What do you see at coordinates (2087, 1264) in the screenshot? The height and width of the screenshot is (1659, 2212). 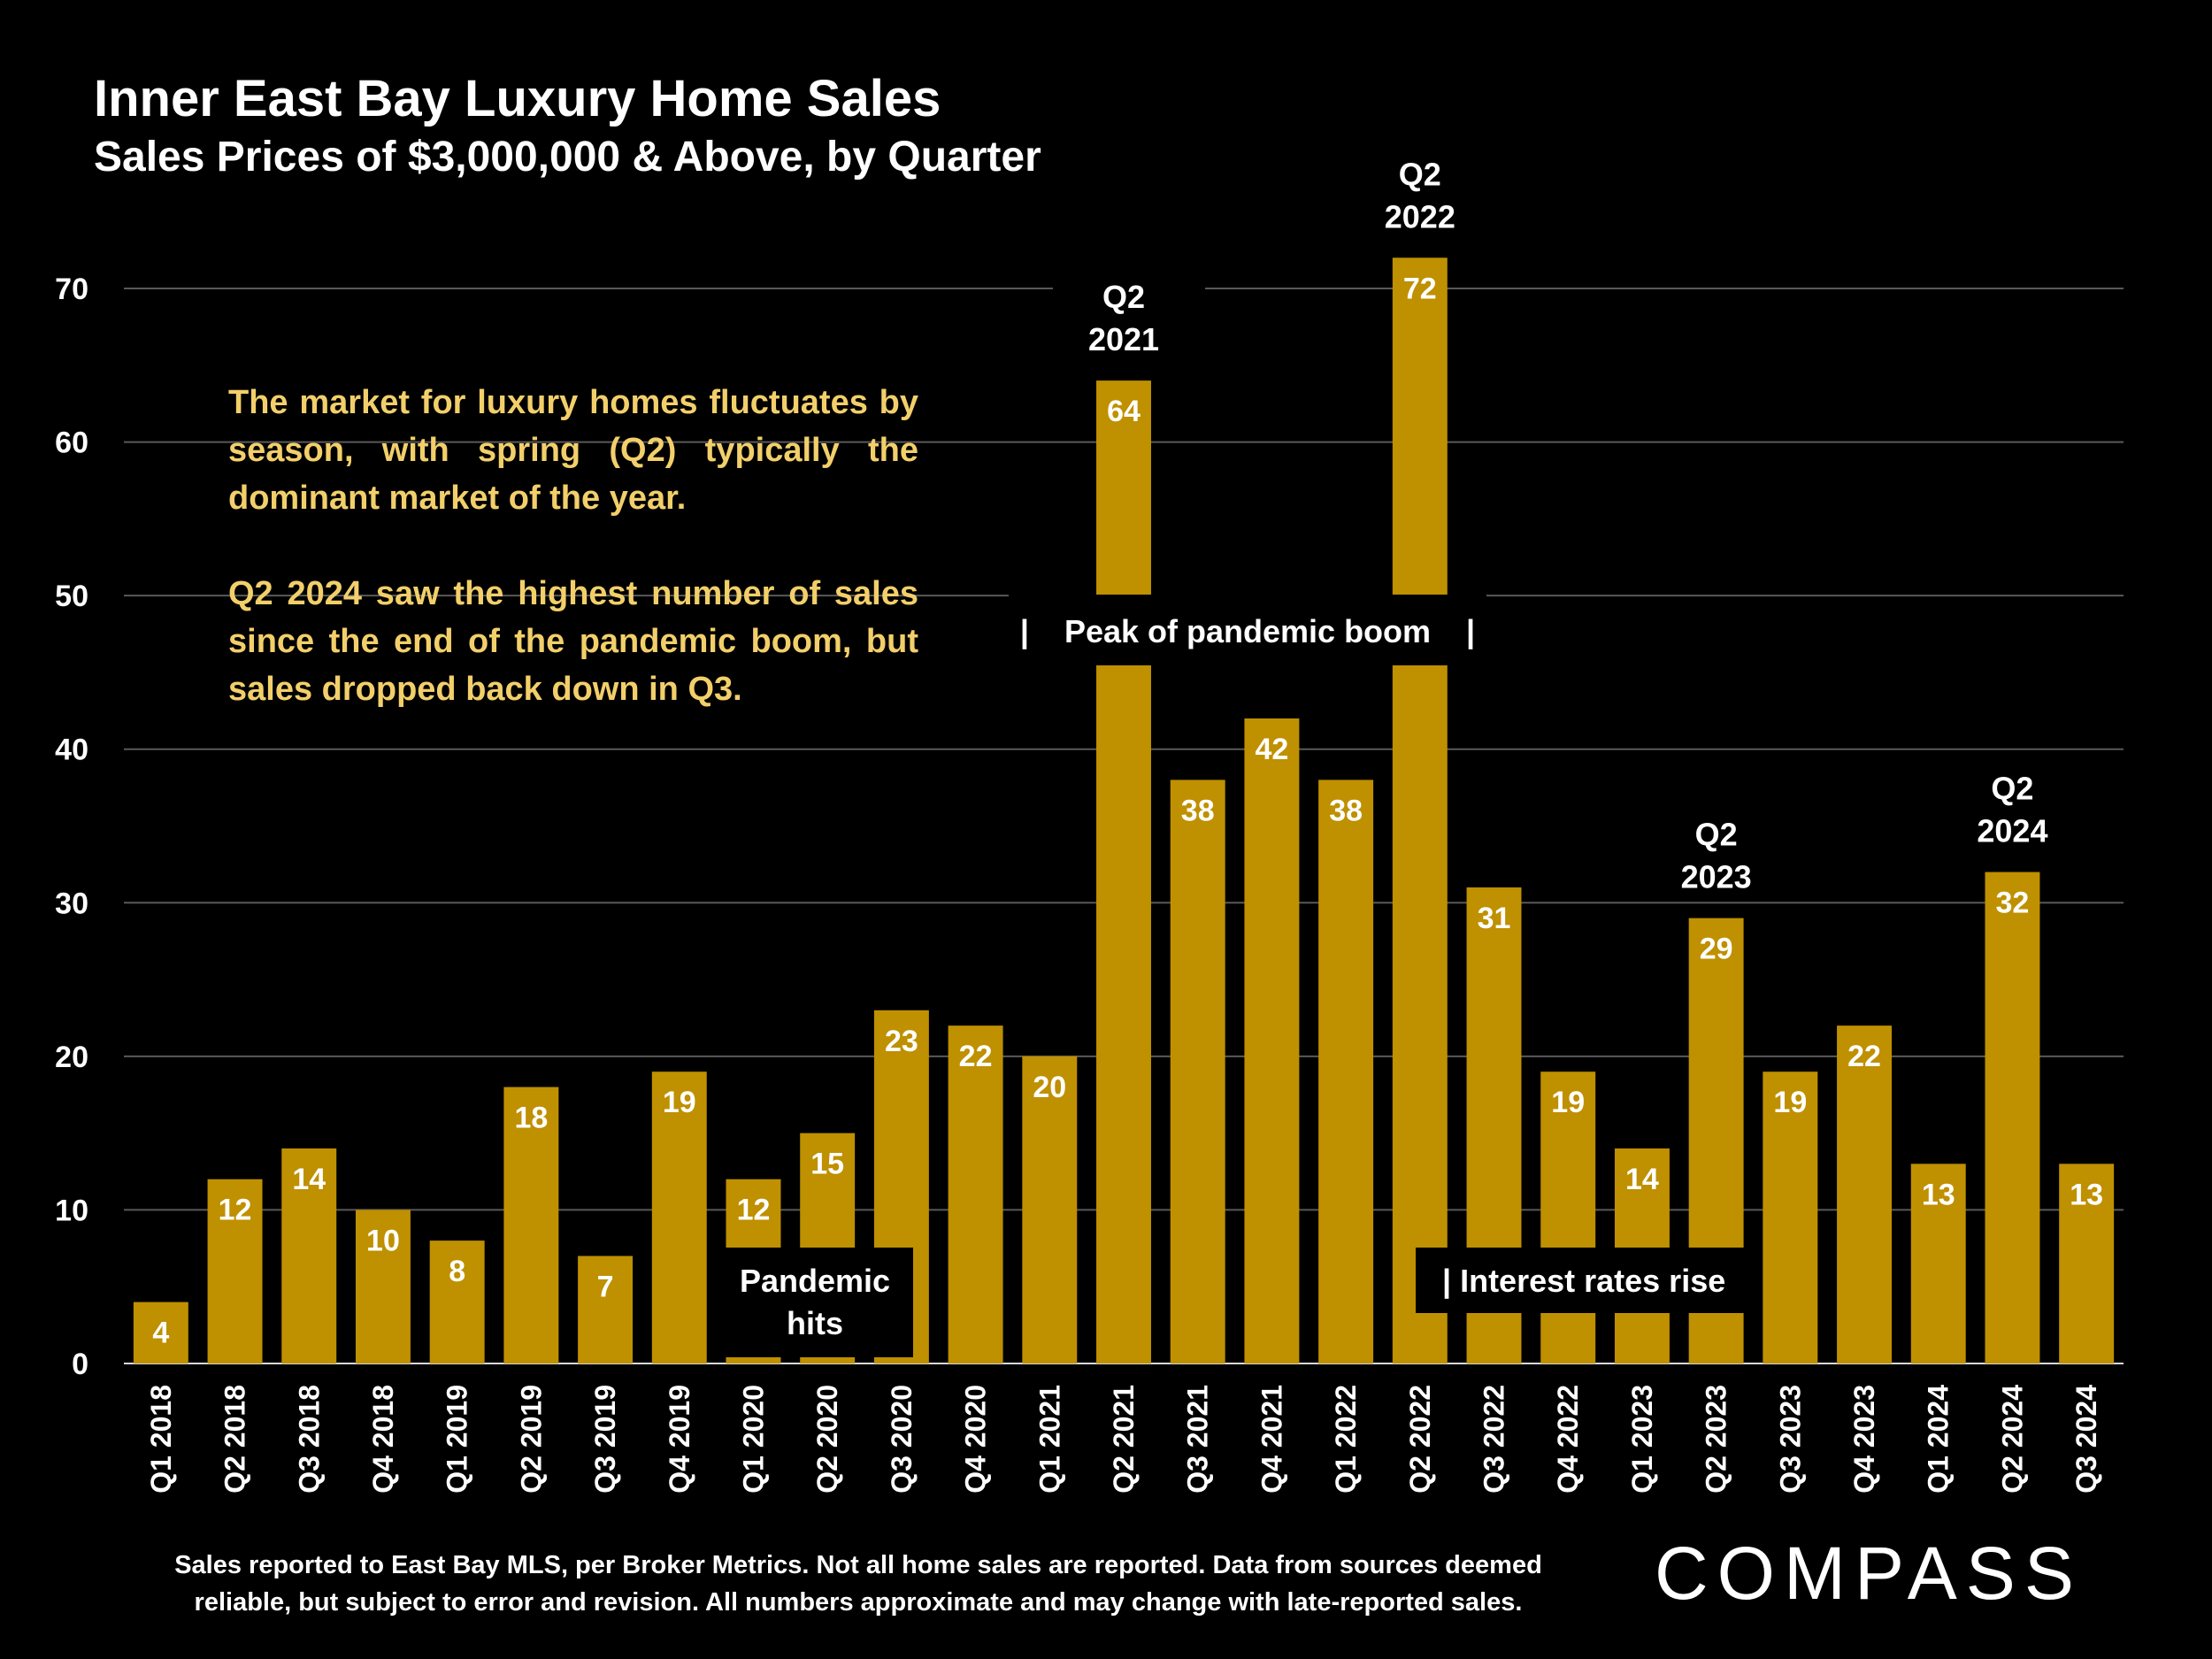 I see `bar-q3-2024` at bounding box center [2087, 1264].